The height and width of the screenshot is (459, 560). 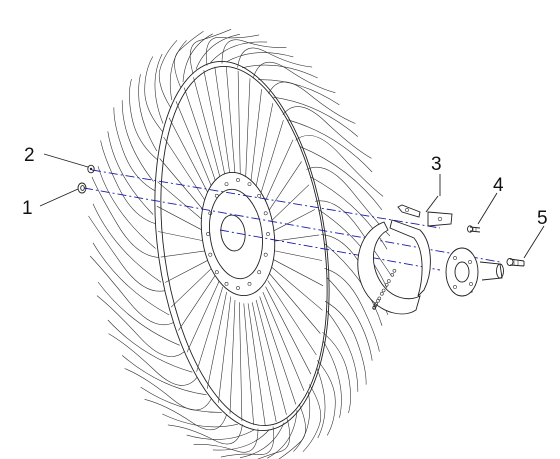 I want to click on callout-2: 2, so click(x=29, y=155).